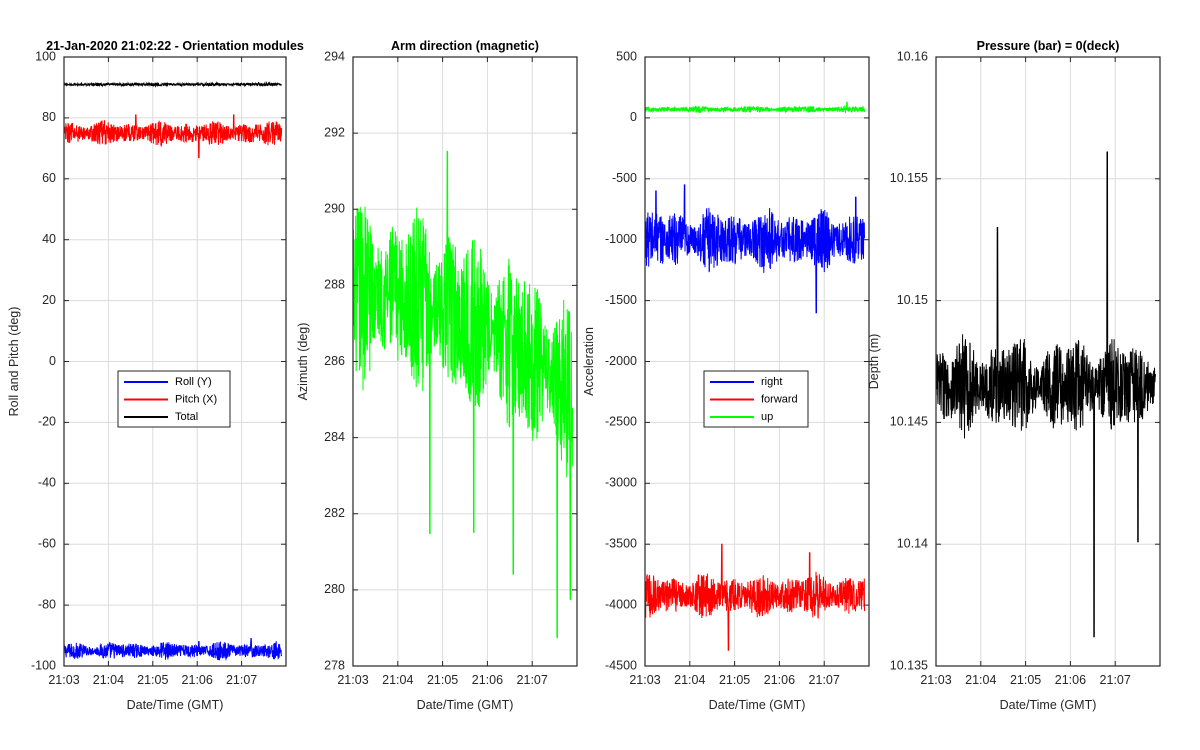 This screenshot has width=1200, height=750. Describe the element at coordinates (173, 136) in the screenshot. I see `series-line-pitch-x` at that location.